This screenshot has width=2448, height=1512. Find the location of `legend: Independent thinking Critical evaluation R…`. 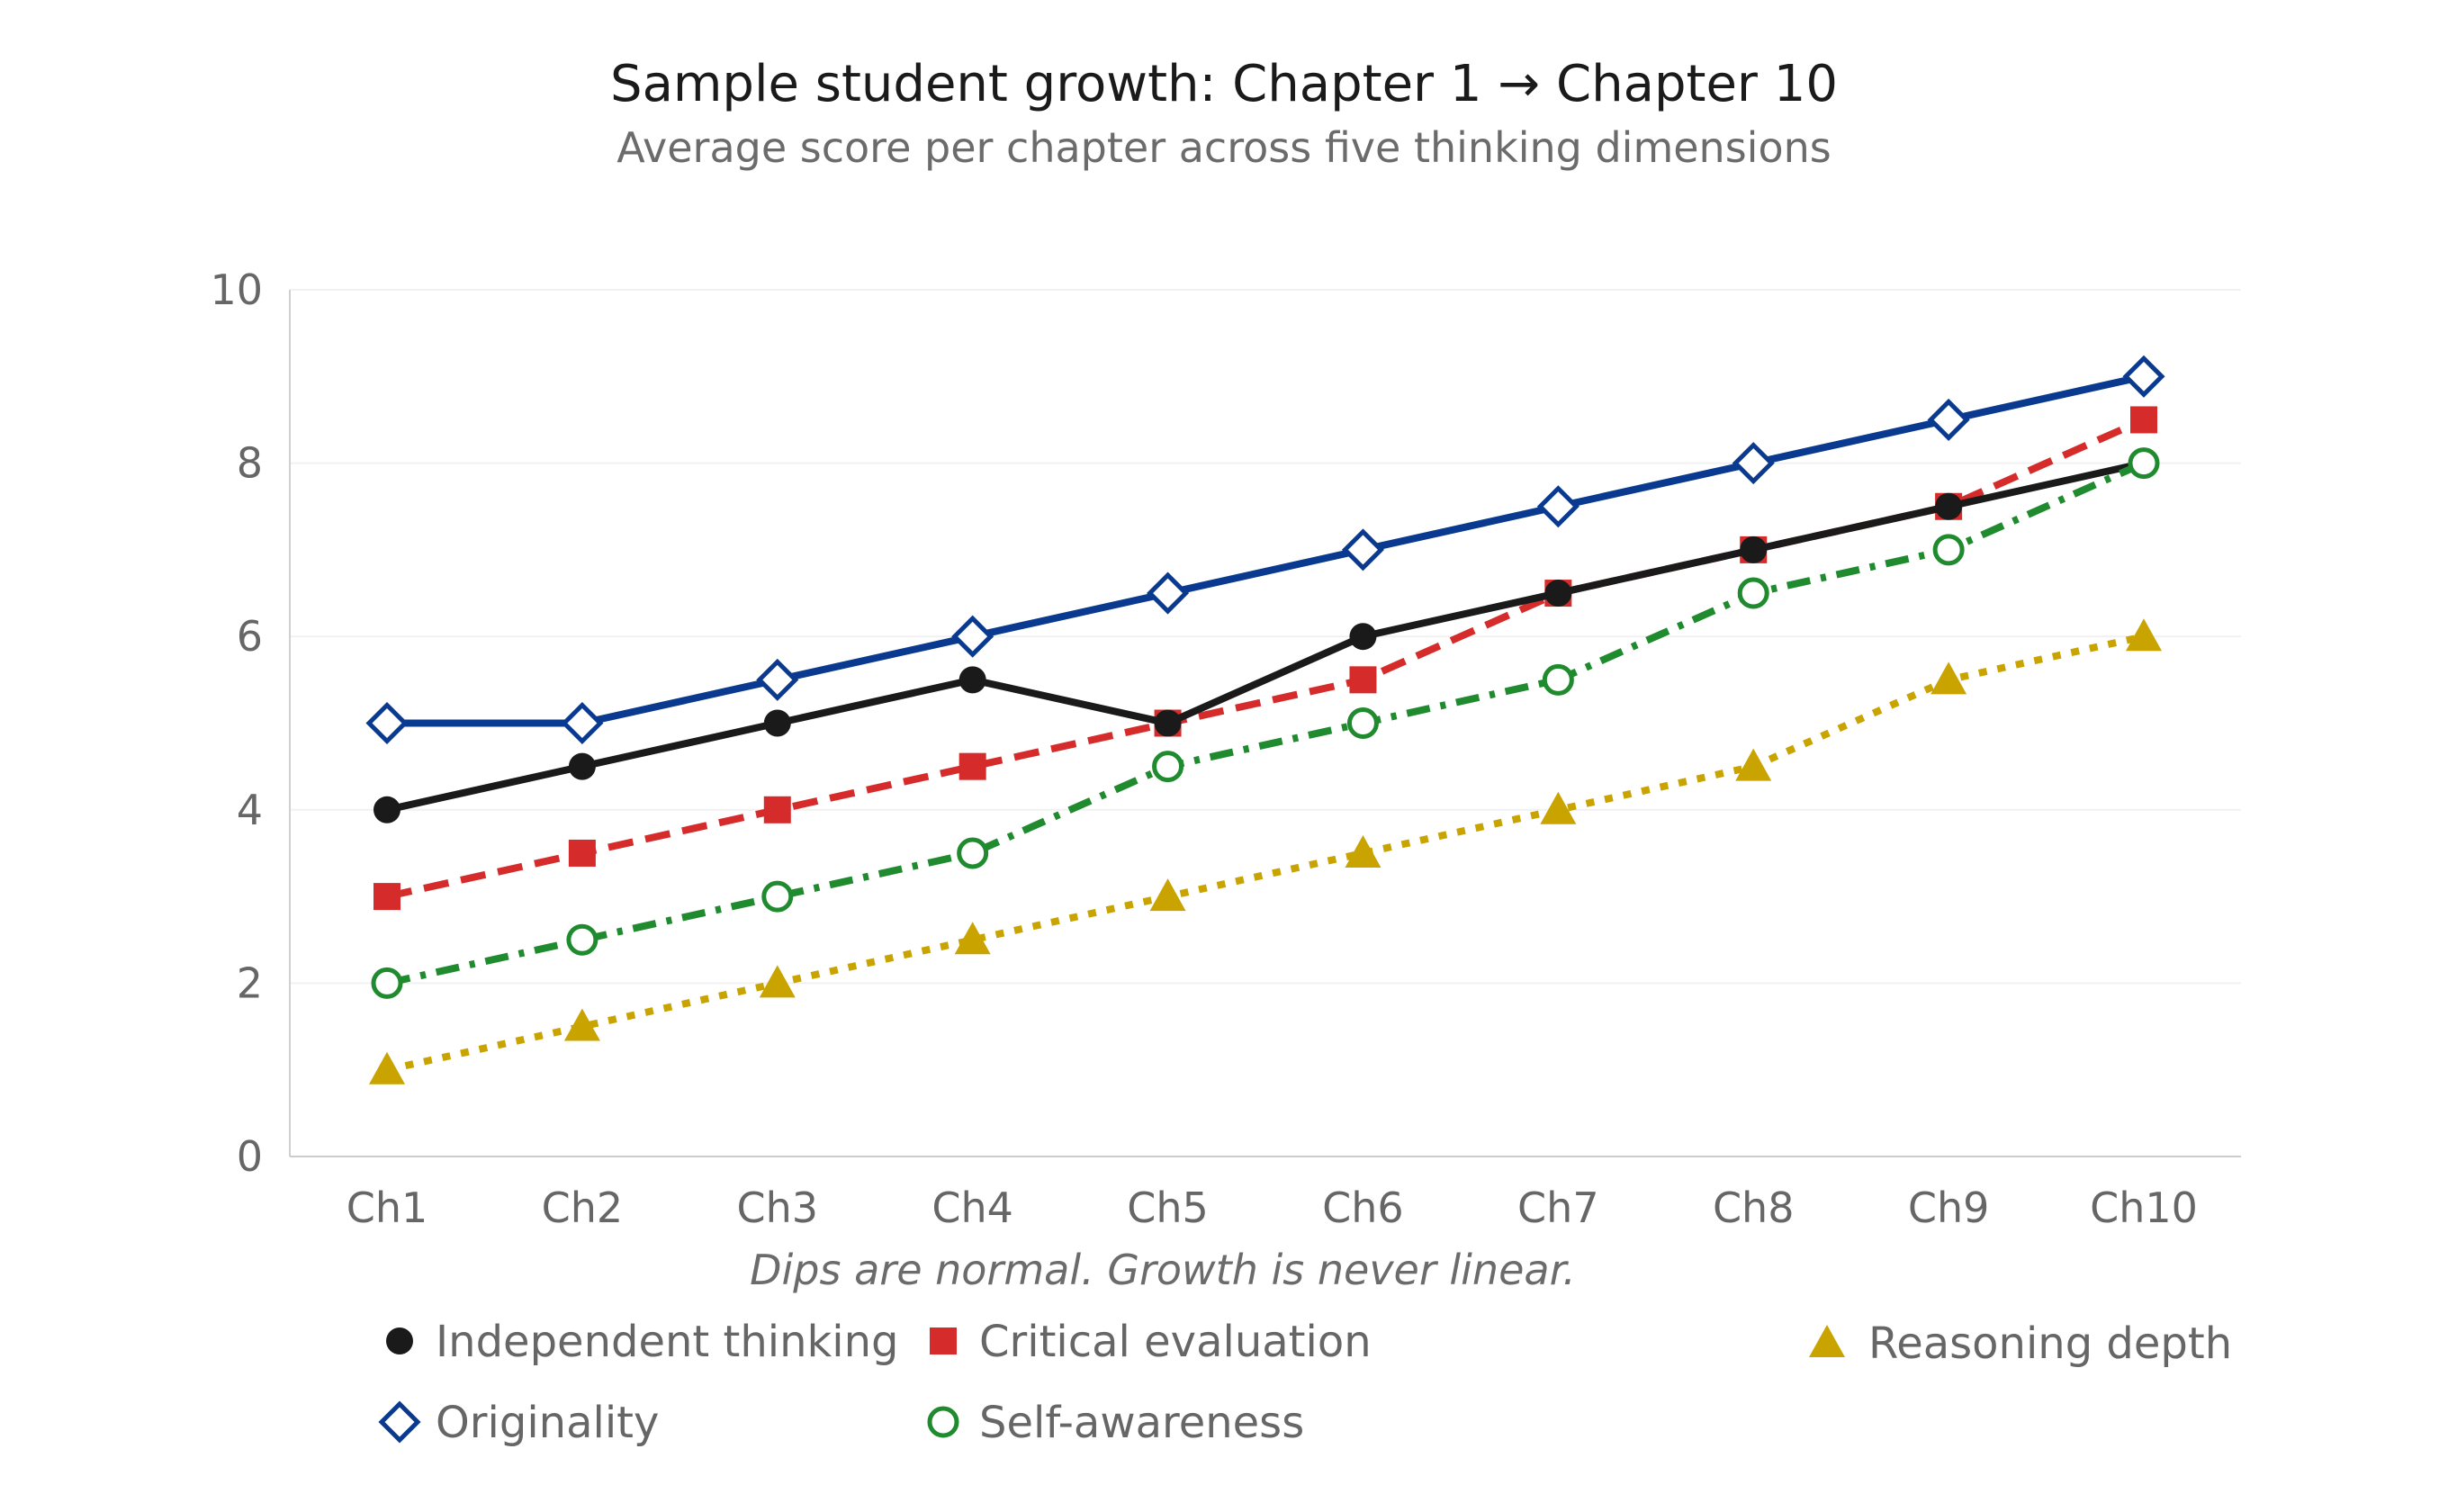

legend: Independent thinking Critical evaluation R… is located at coordinates (1305, 1382).